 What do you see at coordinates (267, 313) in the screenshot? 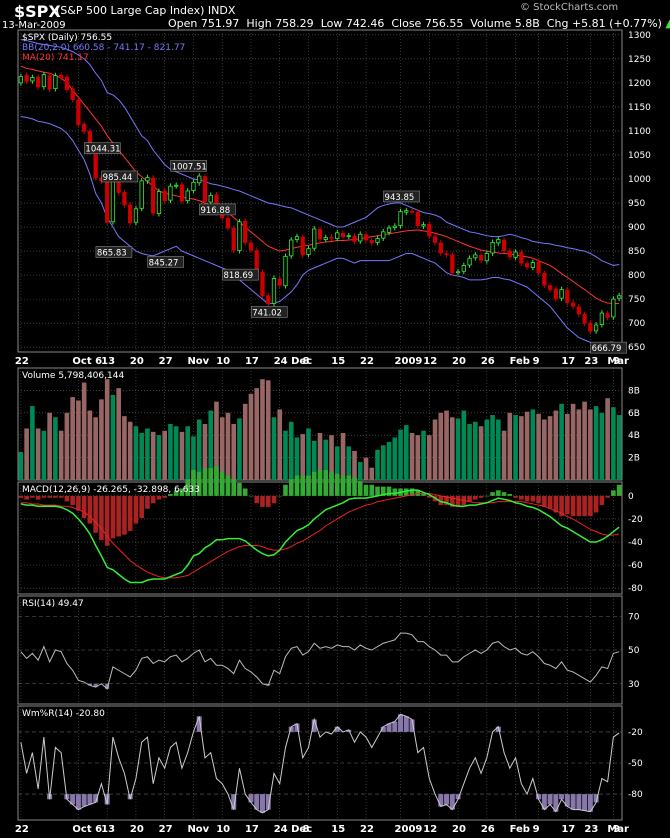
I see `annotation-label: 741.02` at bounding box center [267, 313].